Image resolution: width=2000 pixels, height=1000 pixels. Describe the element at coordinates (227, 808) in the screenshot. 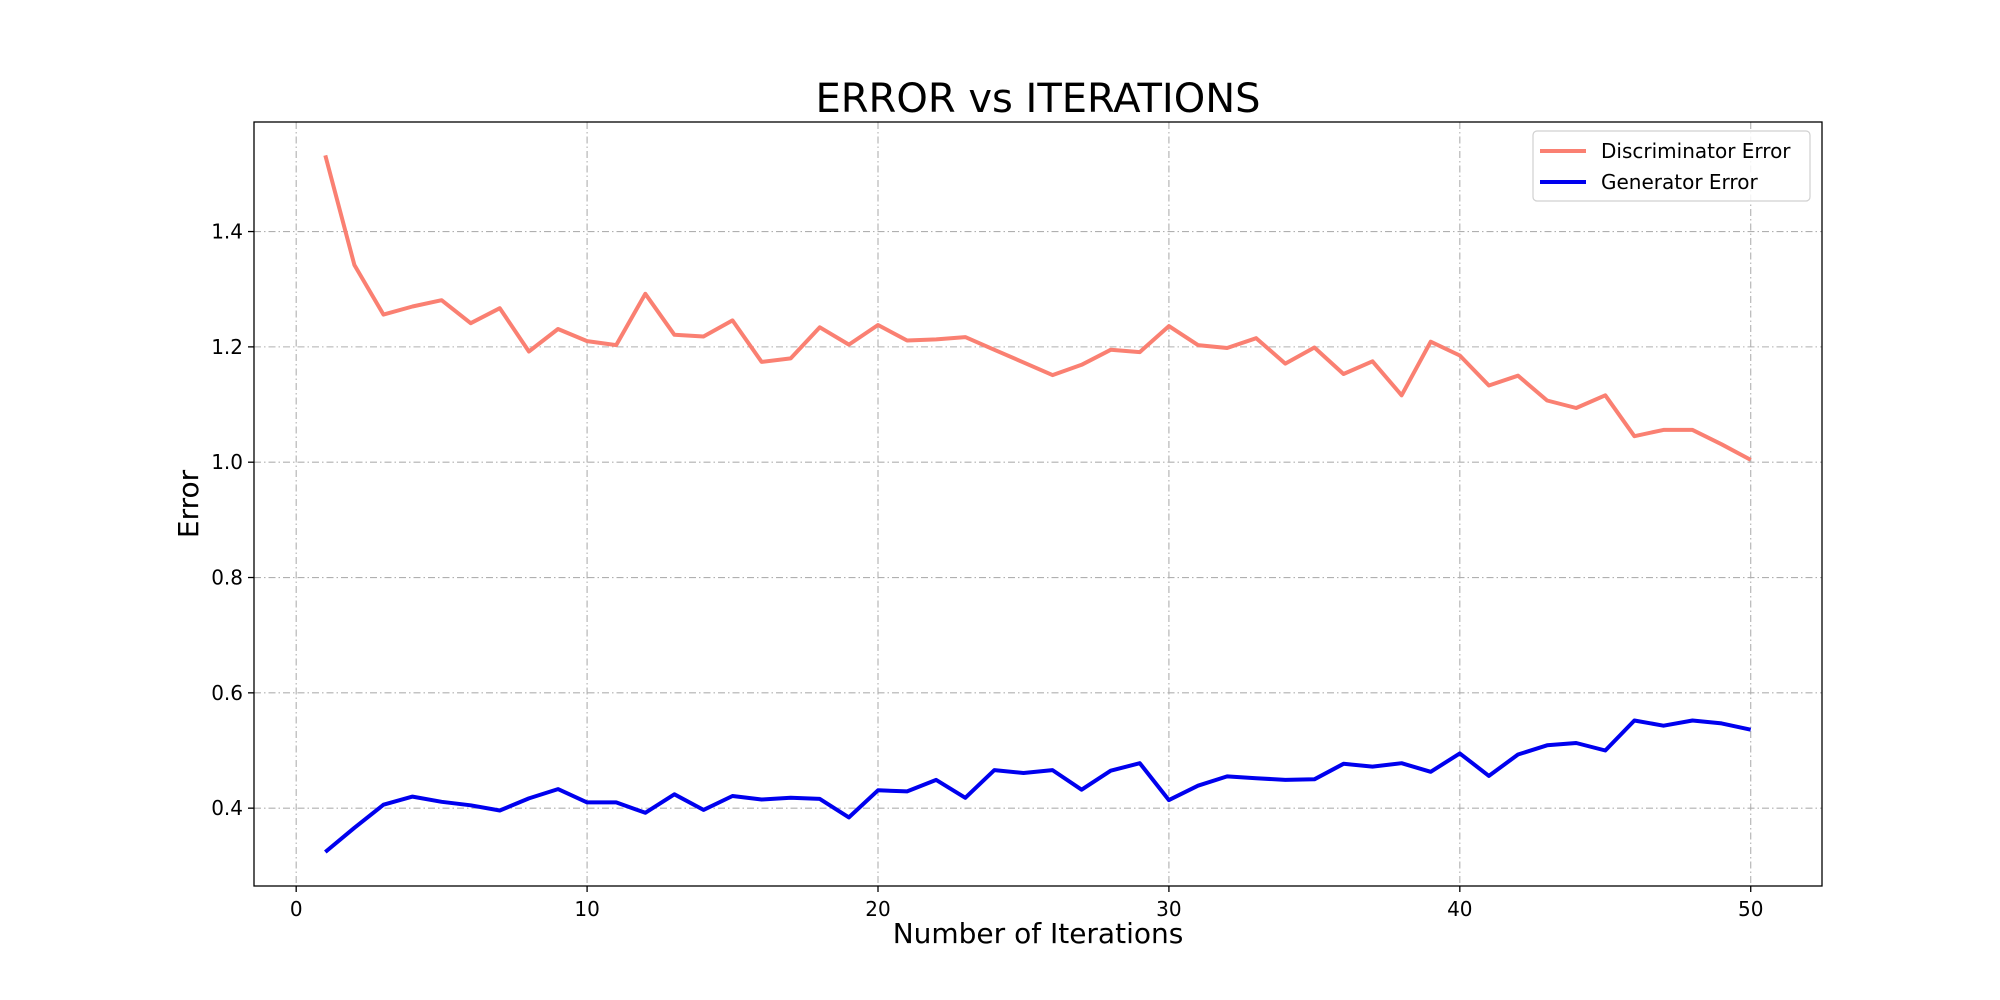

I see `y-tick-label: 0.4` at that location.